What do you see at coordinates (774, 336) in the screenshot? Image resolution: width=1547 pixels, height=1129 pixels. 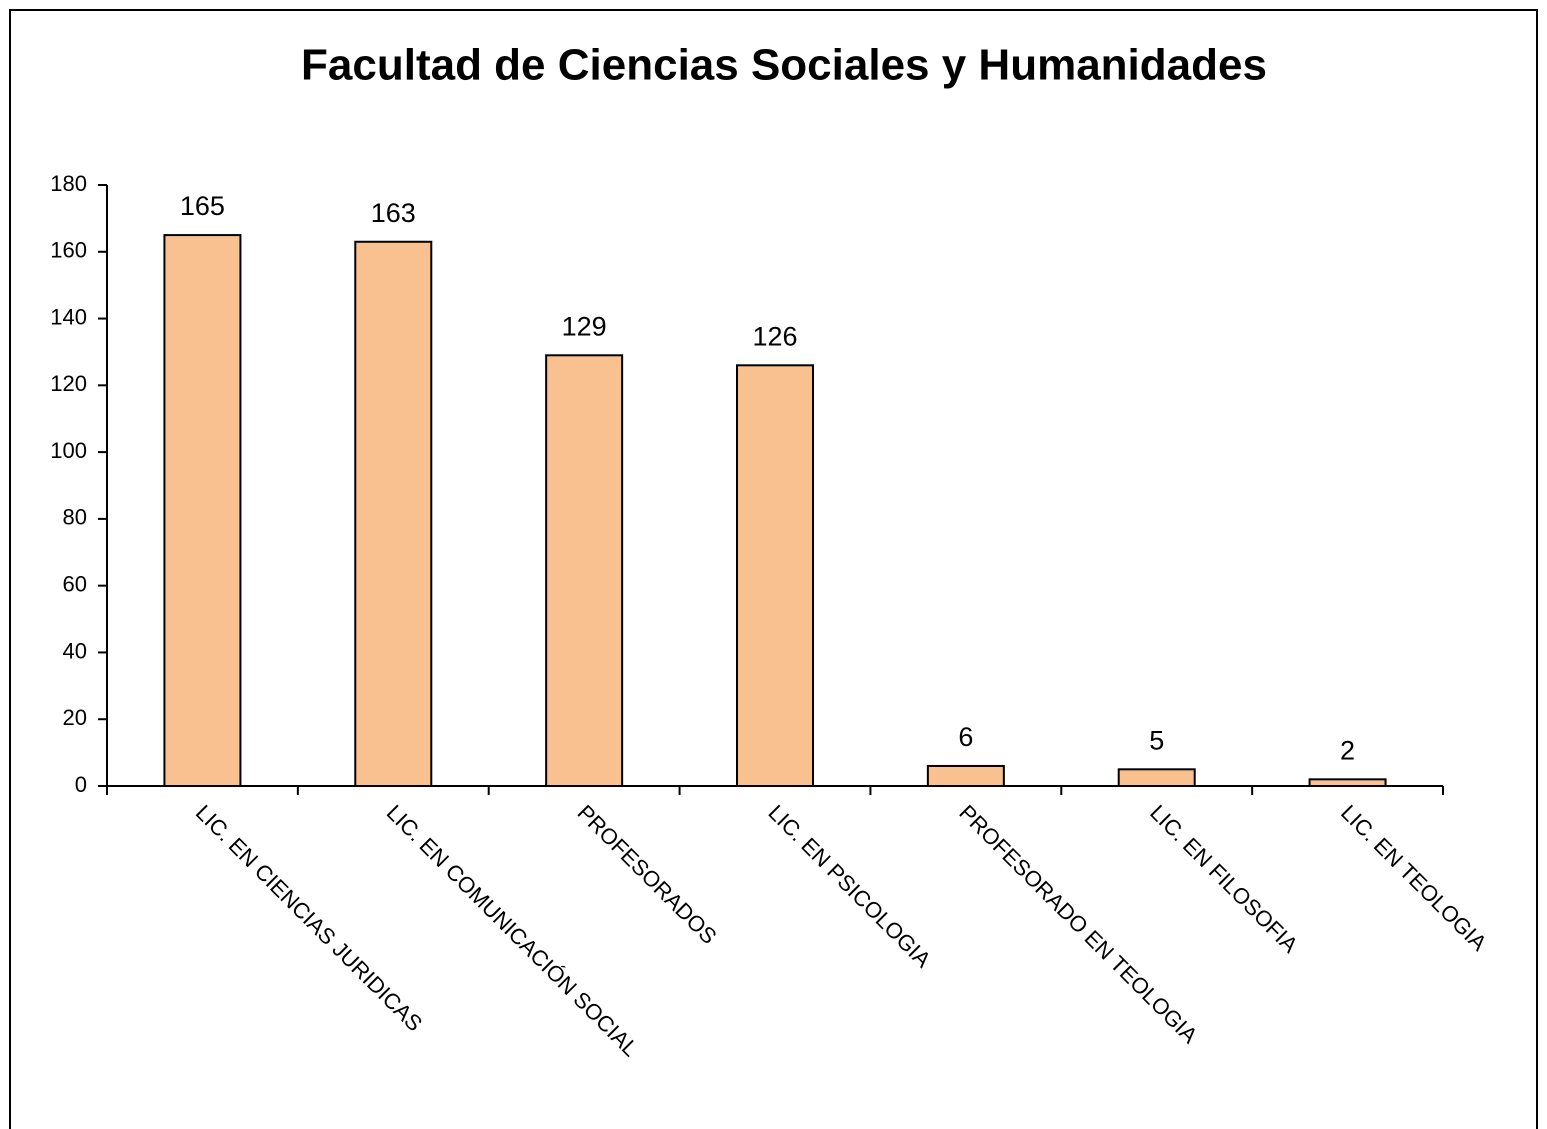 I see `data-label: 126` at bounding box center [774, 336].